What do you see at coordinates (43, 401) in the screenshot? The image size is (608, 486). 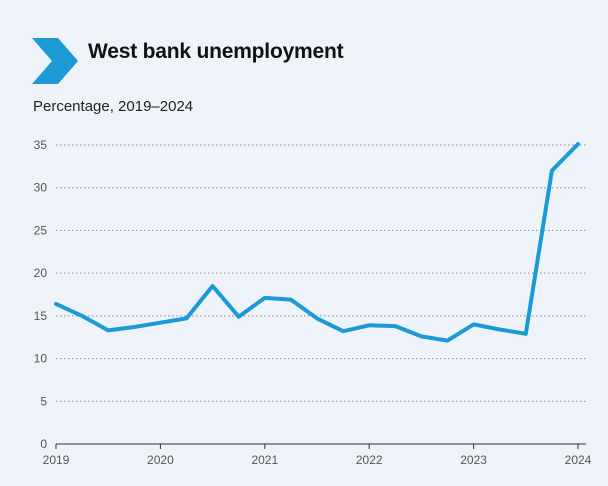 I see `y-tick-label: 5` at bounding box center [43, 401].